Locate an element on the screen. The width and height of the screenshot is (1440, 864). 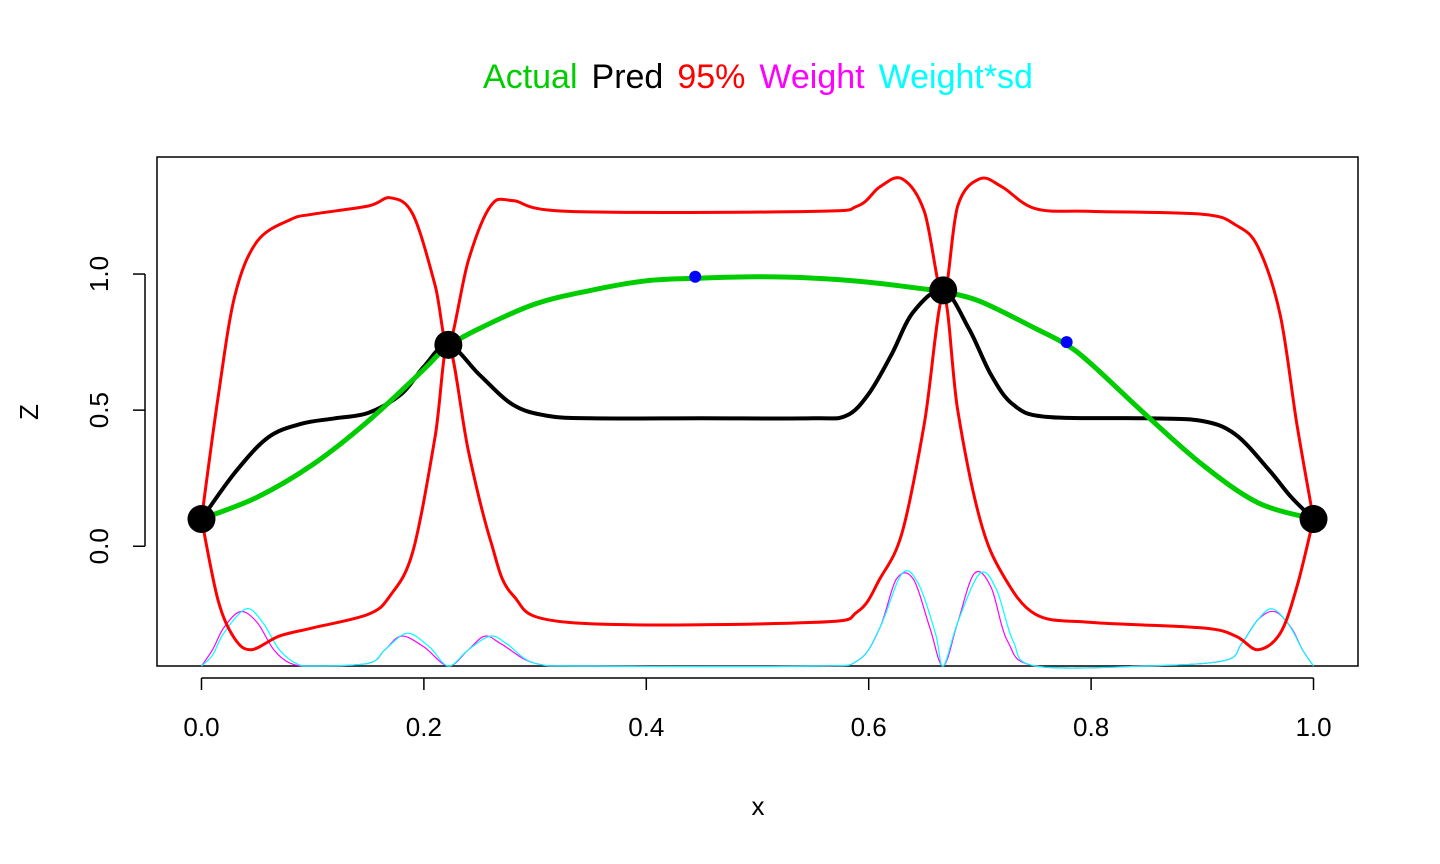
chart-title: Actual Pred 95% Weight Weight*sd is located at coordinates (758, 77).